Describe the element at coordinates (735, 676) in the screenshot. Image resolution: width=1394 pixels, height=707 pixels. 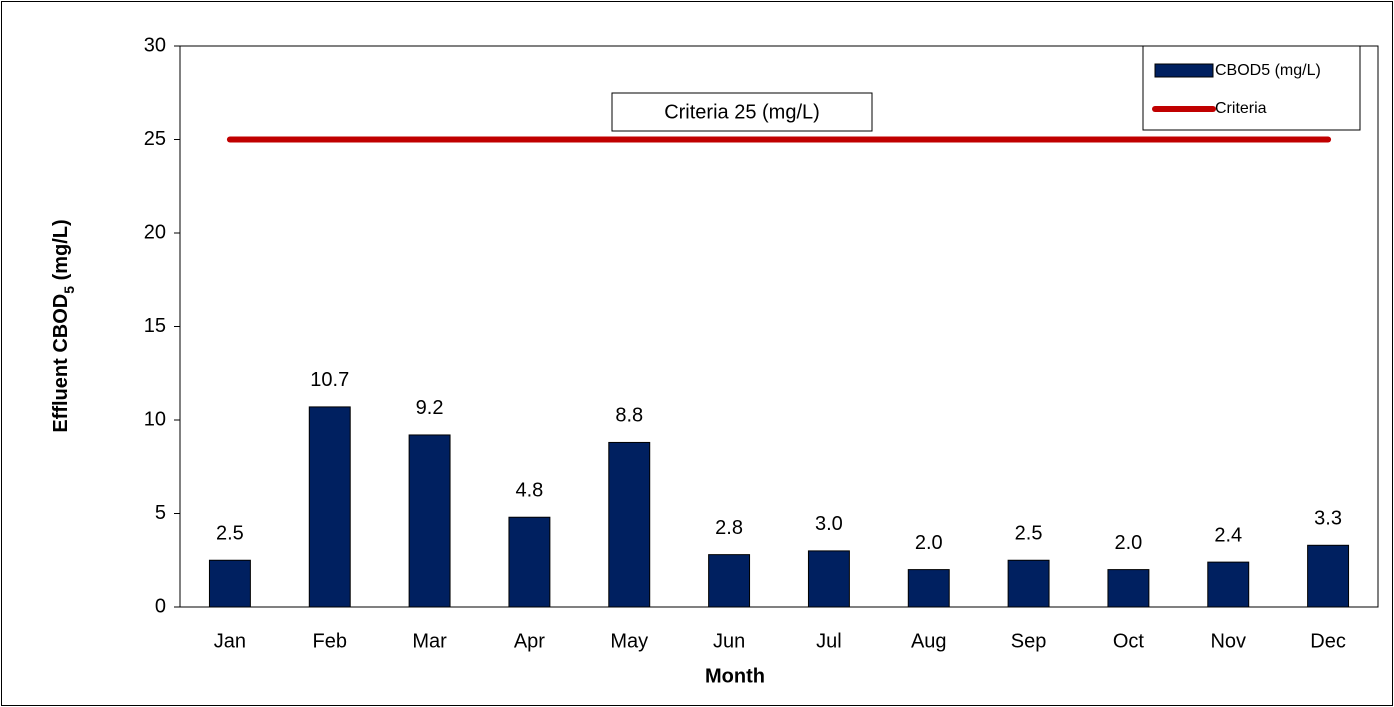
I see `x-axis-label: Month` at that location.